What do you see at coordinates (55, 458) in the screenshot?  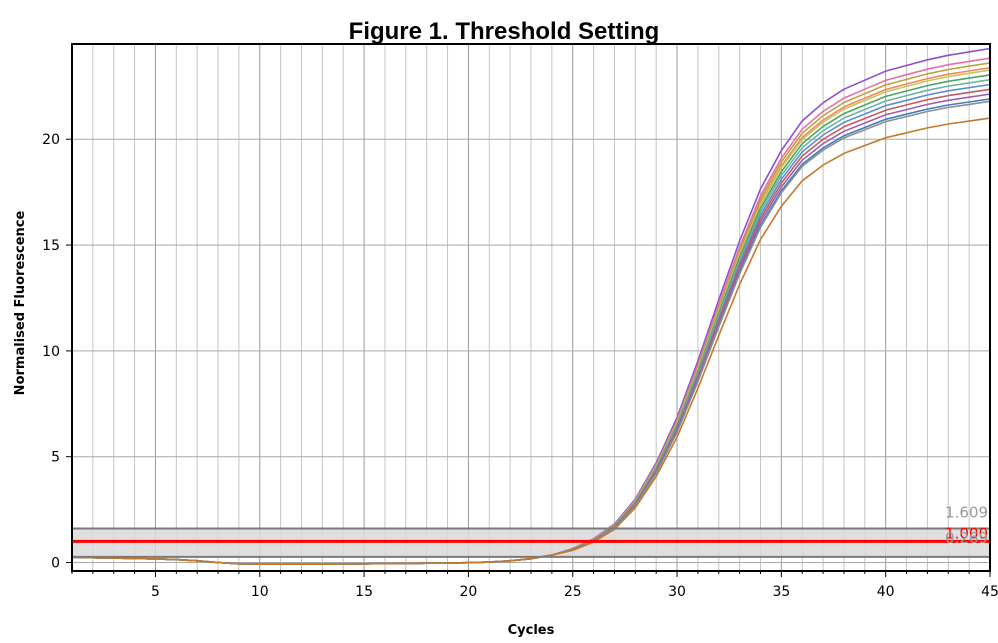 I see `y-tick-label: 5` at bounding box center [55, 458].